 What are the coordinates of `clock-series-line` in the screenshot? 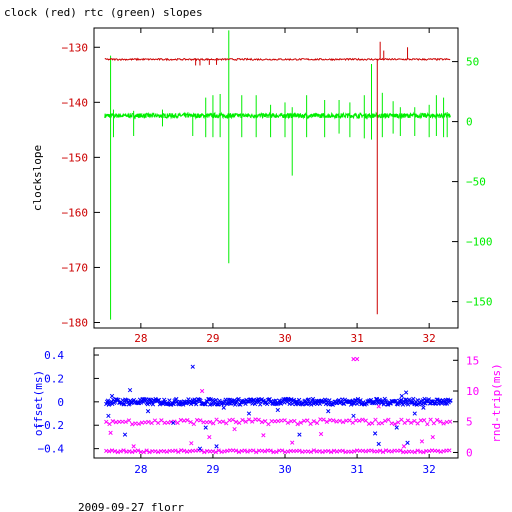 It's located at (277, 59).